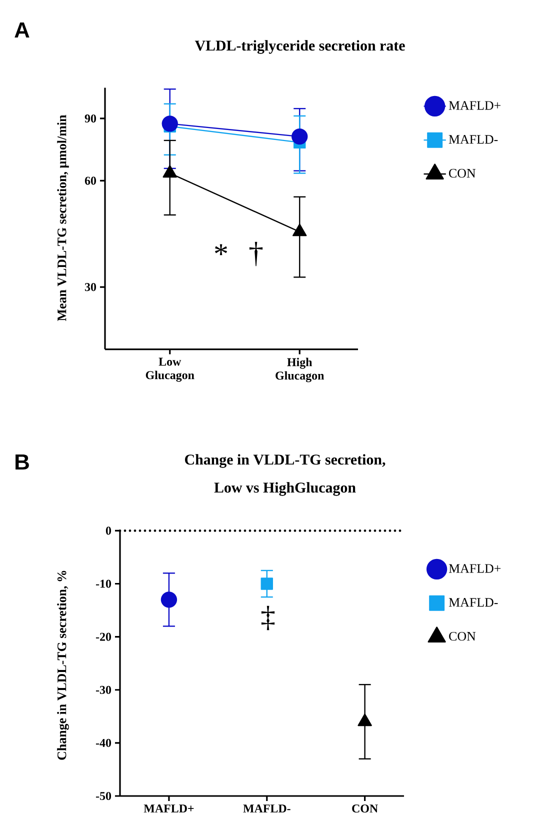 The height and width of the screenshot is (831, 557). Describe the element at coordinates (90, 118) in the screenshot. I see `y-tick-label: 90` at that location.